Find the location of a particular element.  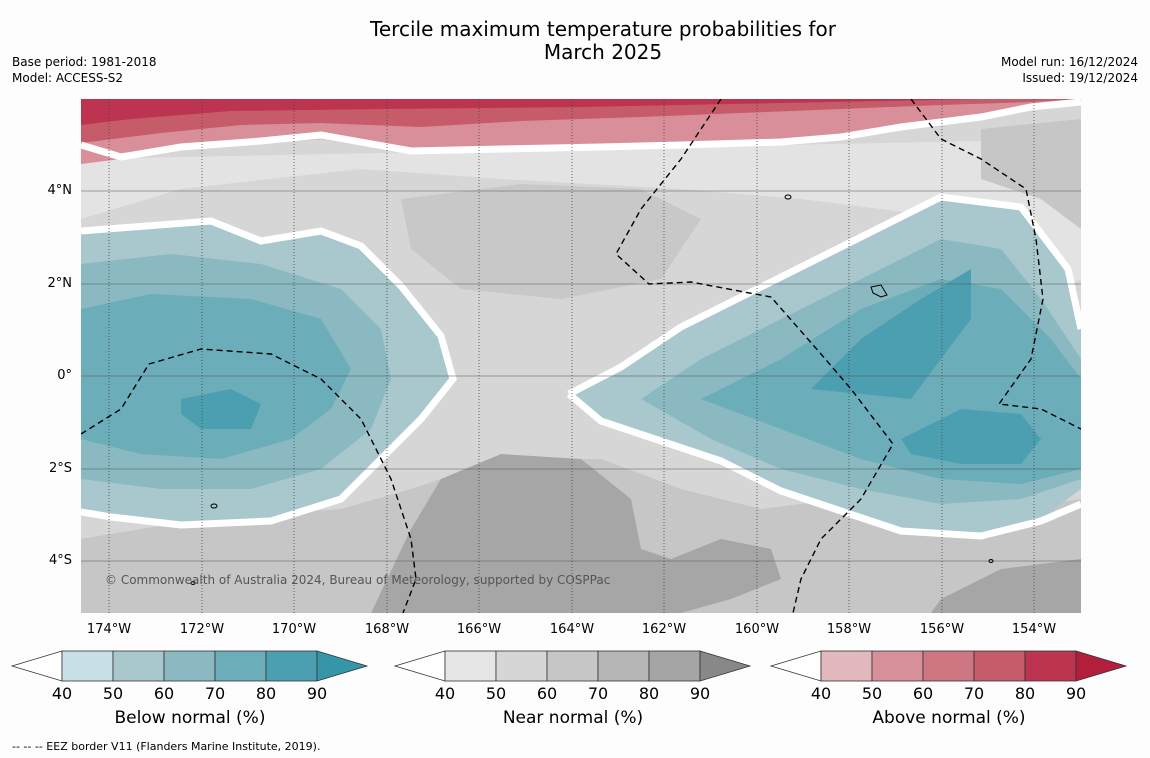

cb-above-title: Above normal (%) is located at coordinates (949, 718).